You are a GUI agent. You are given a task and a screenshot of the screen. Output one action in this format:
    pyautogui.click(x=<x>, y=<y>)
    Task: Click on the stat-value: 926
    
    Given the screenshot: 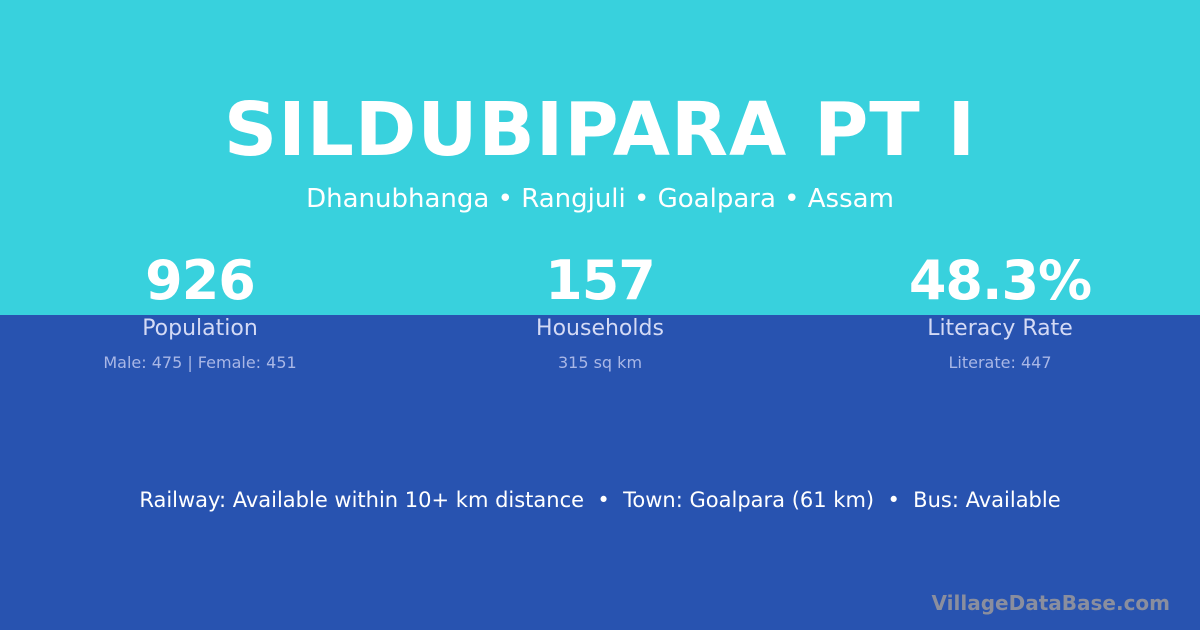 What is the action you would take?
    pyautogui.click(x=200, y=280)
    